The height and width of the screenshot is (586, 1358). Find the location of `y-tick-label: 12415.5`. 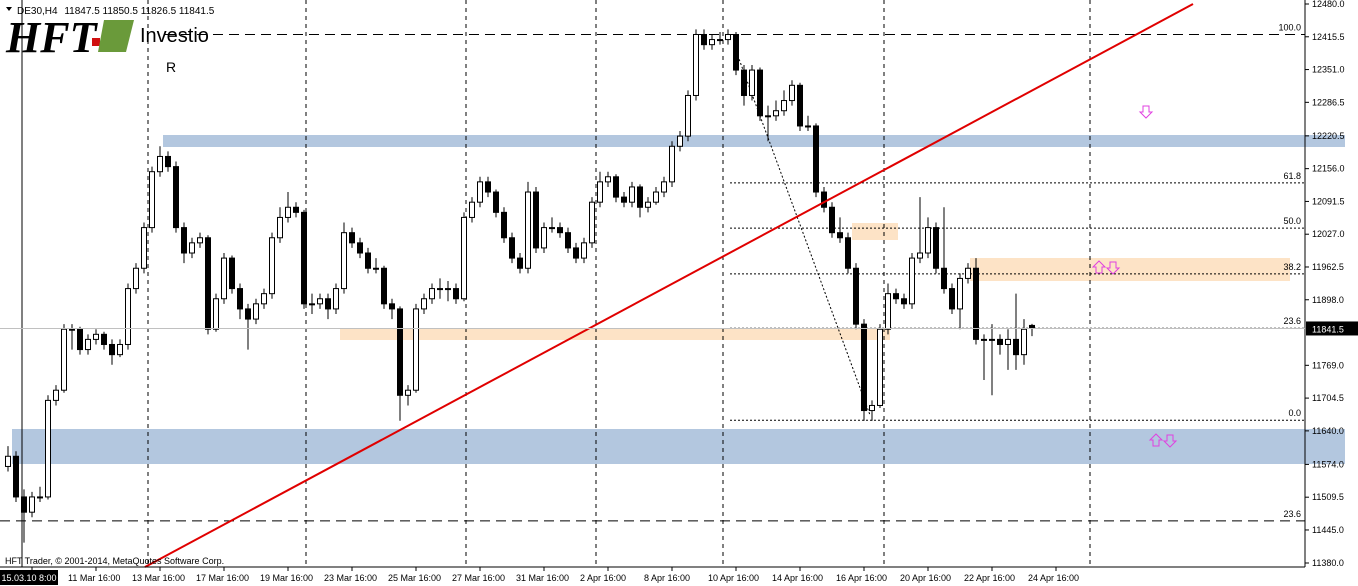

y-tick-label: 12415.5 is located at coordinates (1328, 37).